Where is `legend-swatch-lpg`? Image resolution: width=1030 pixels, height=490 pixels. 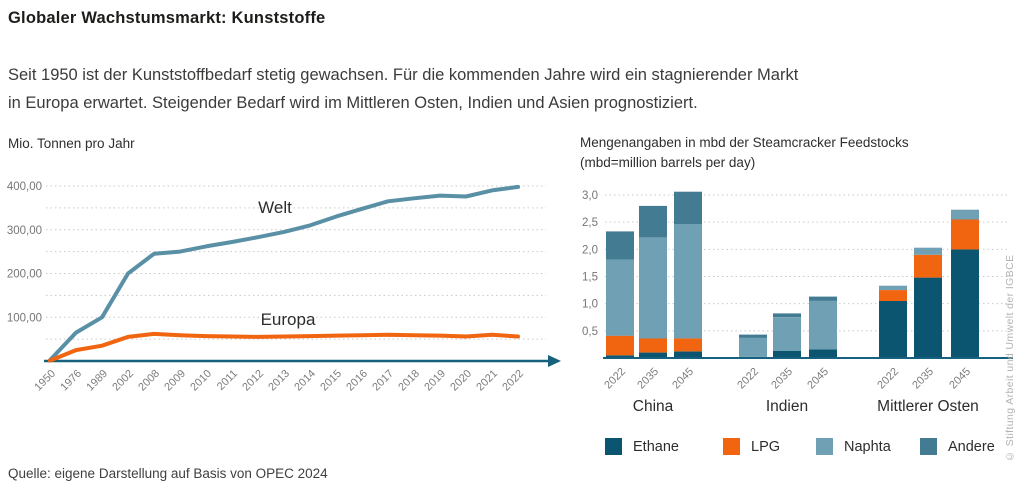 legend-swatch-lpg is located at coordinates (731, 446).